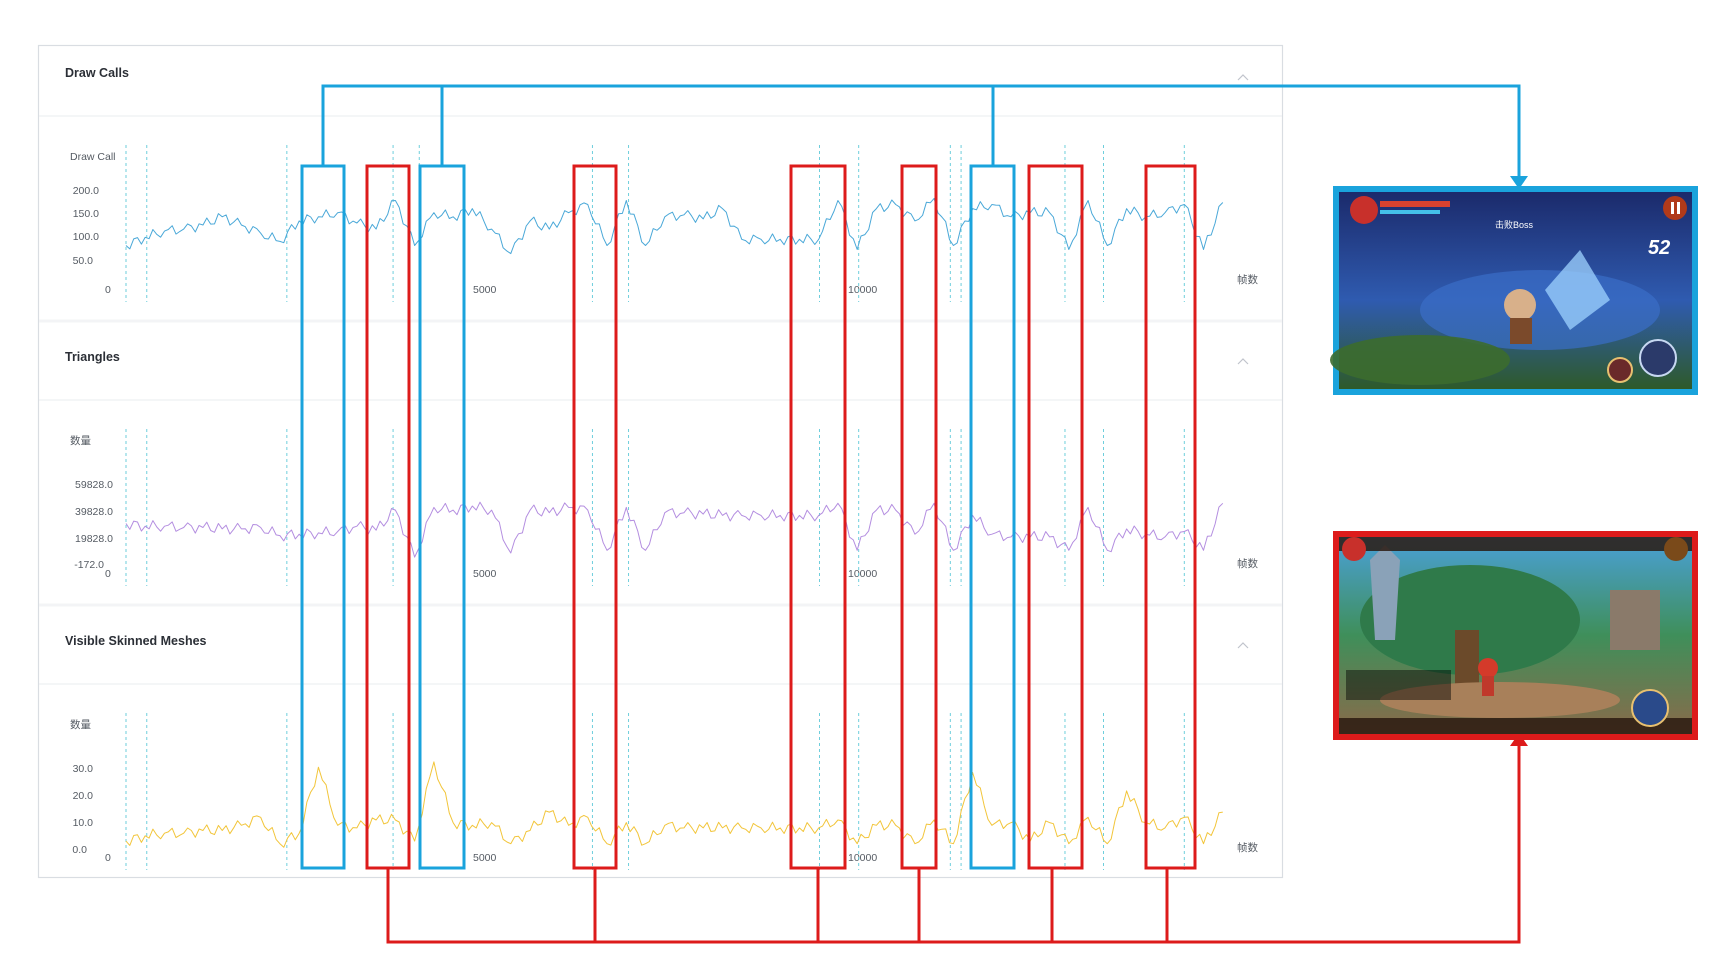  What do you see at coordinates (94, 512) in the screenshot?
I see `y-tick-label: 39828.0` at bounding box center [94, 512].